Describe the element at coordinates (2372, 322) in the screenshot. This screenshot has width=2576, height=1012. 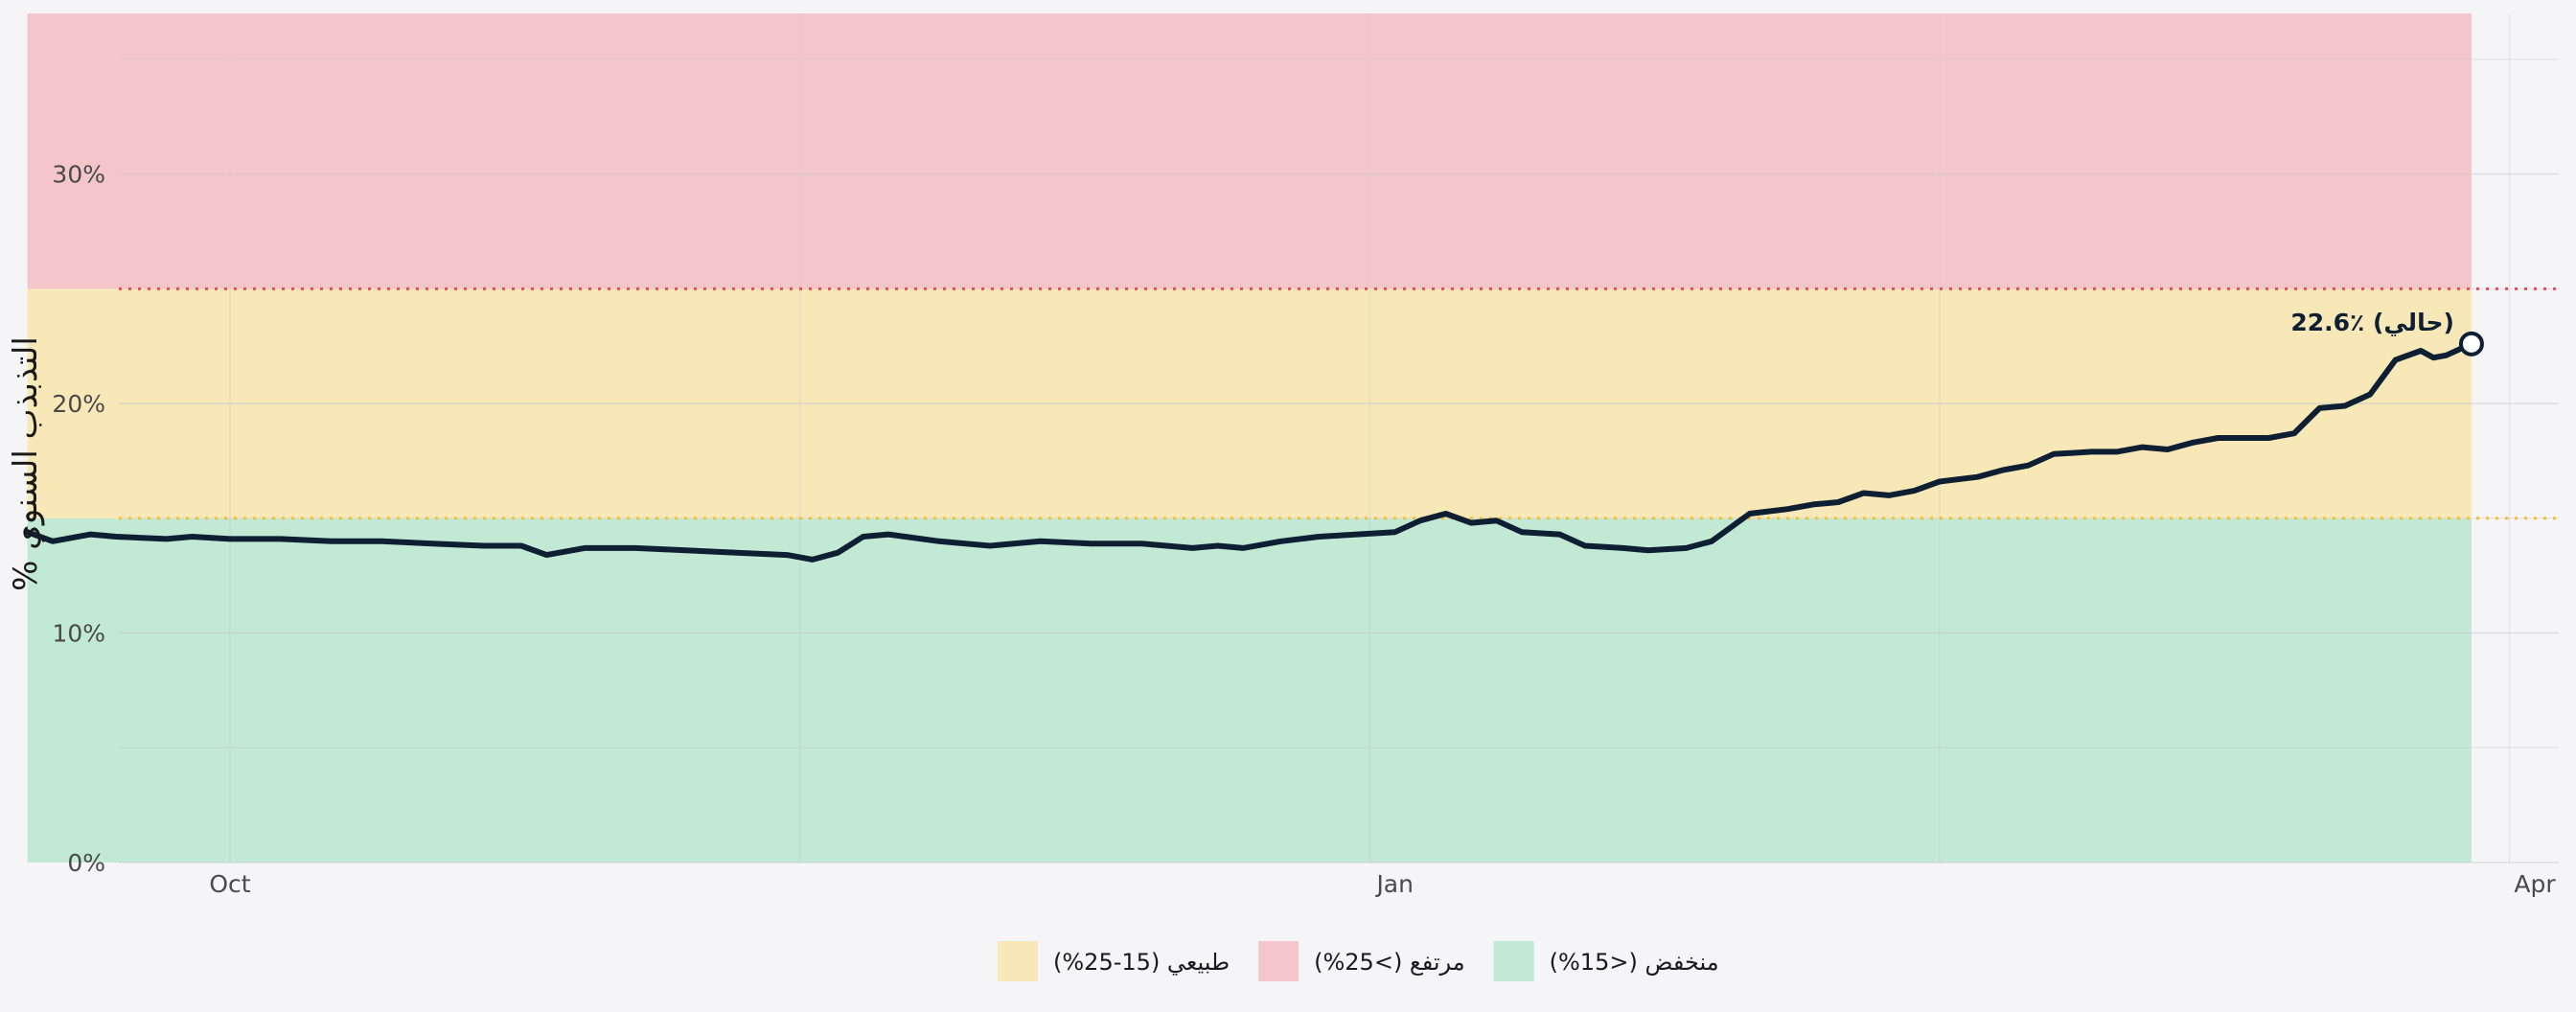
I see `current-value-label: 22.6٪ (حالي)` at that location.